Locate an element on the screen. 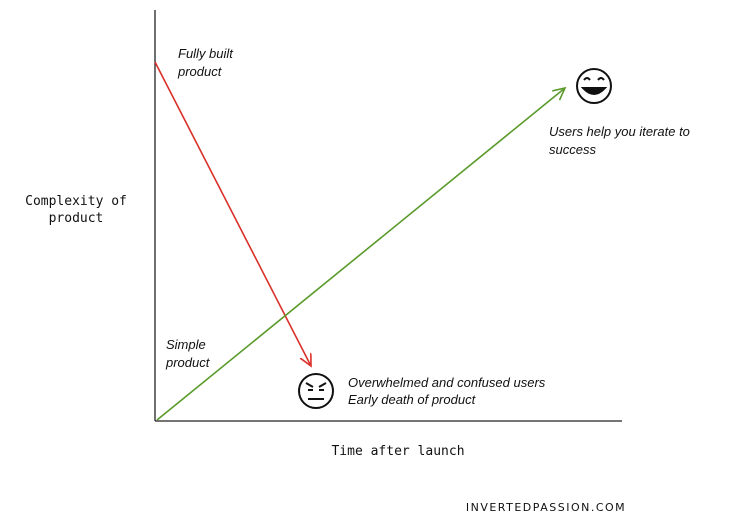  annotation: Overwhelmed and confused users is located at coordinates (447, 382).